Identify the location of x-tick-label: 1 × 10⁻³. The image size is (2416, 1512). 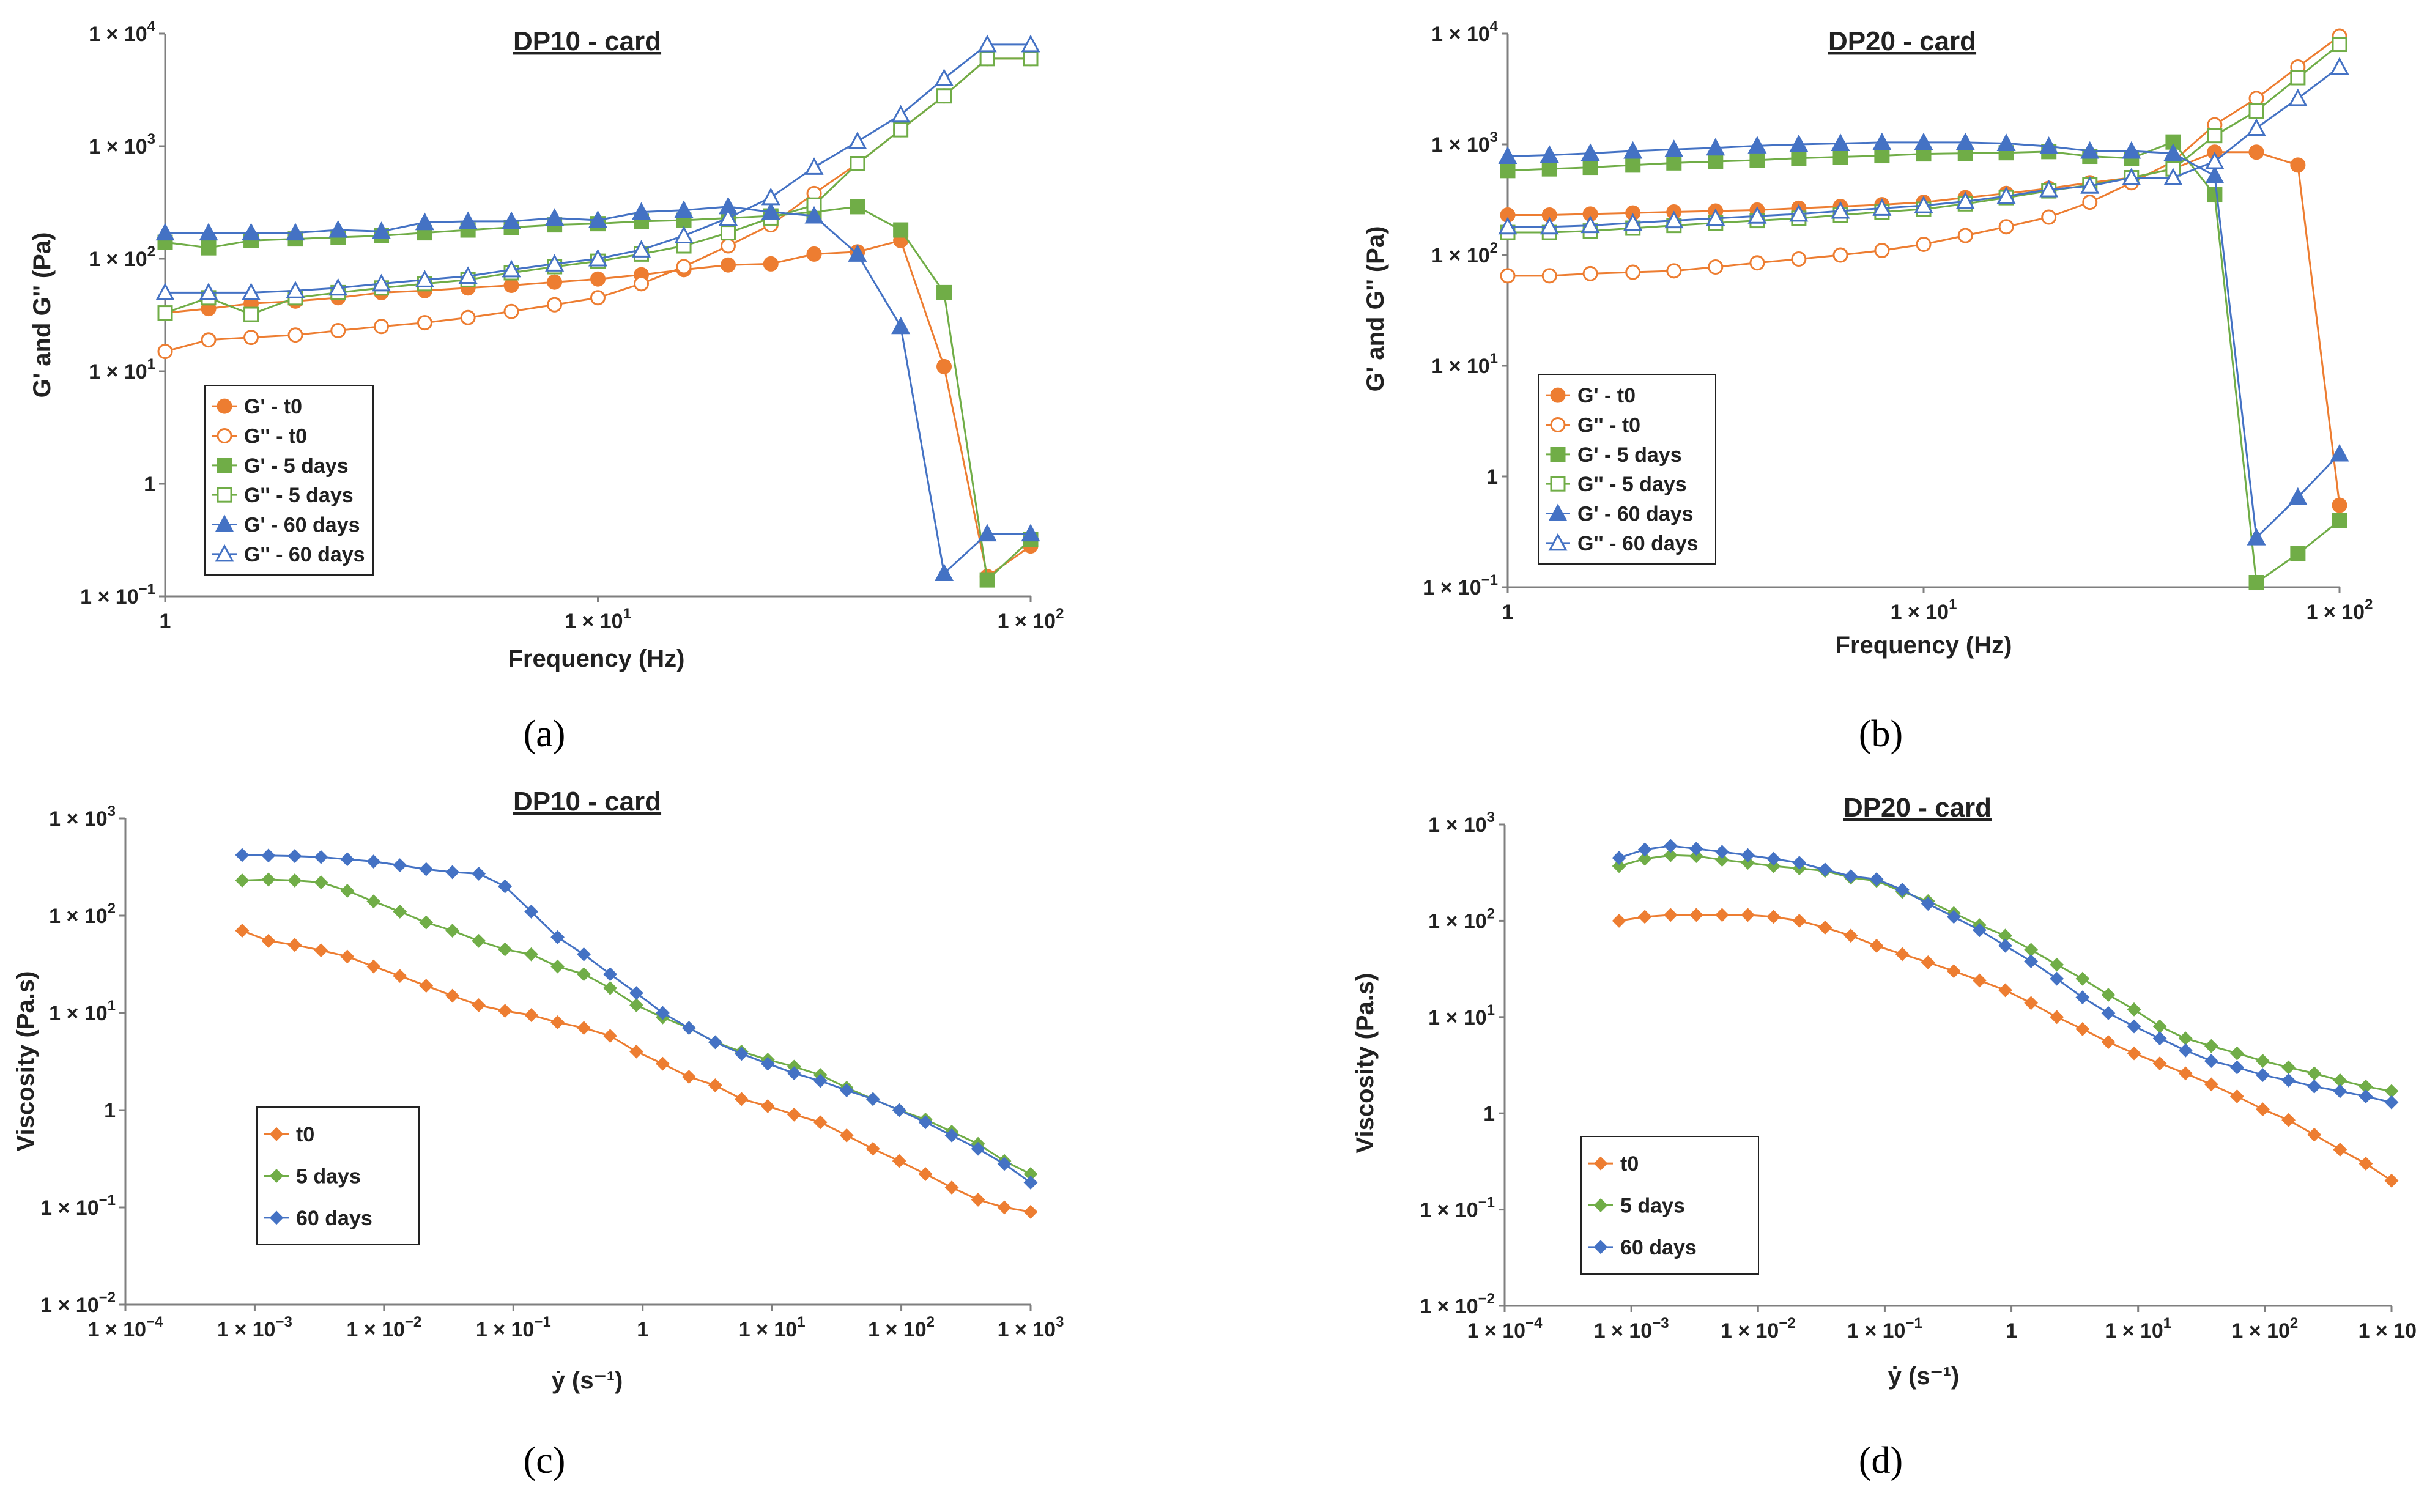
(254, 1327).